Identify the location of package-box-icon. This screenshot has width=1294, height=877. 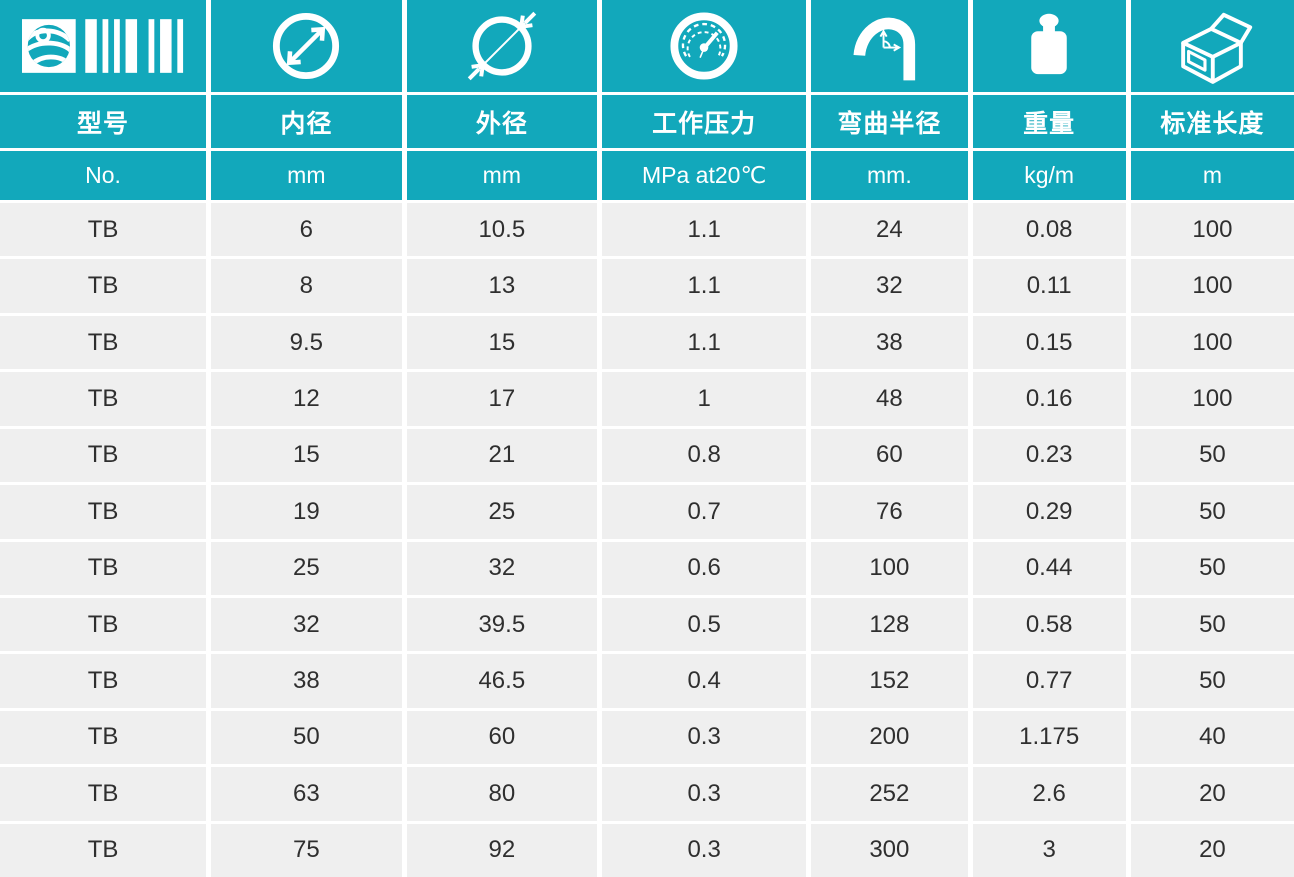
(1217, 48).